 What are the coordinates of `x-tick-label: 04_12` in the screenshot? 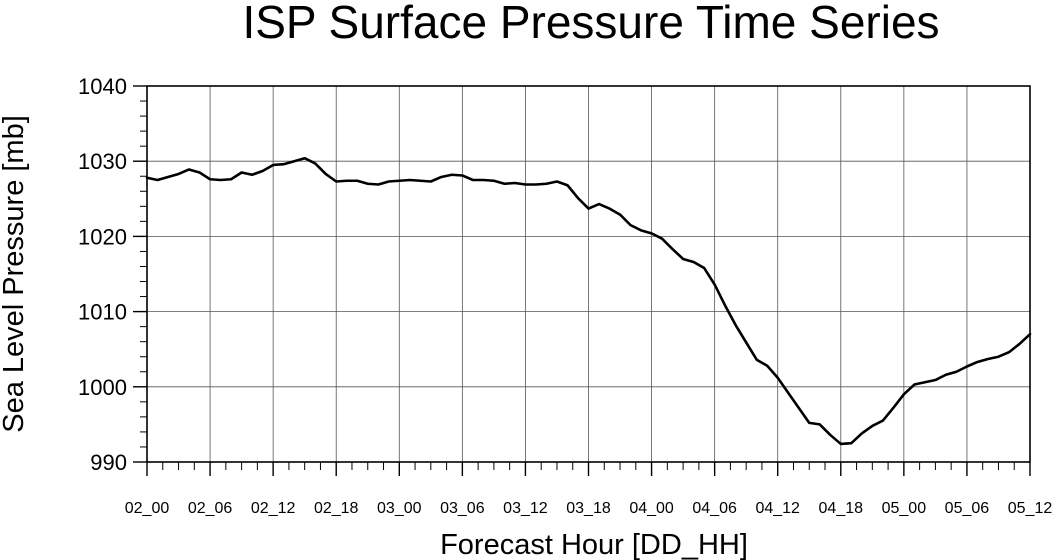 It's located at (777, 508).